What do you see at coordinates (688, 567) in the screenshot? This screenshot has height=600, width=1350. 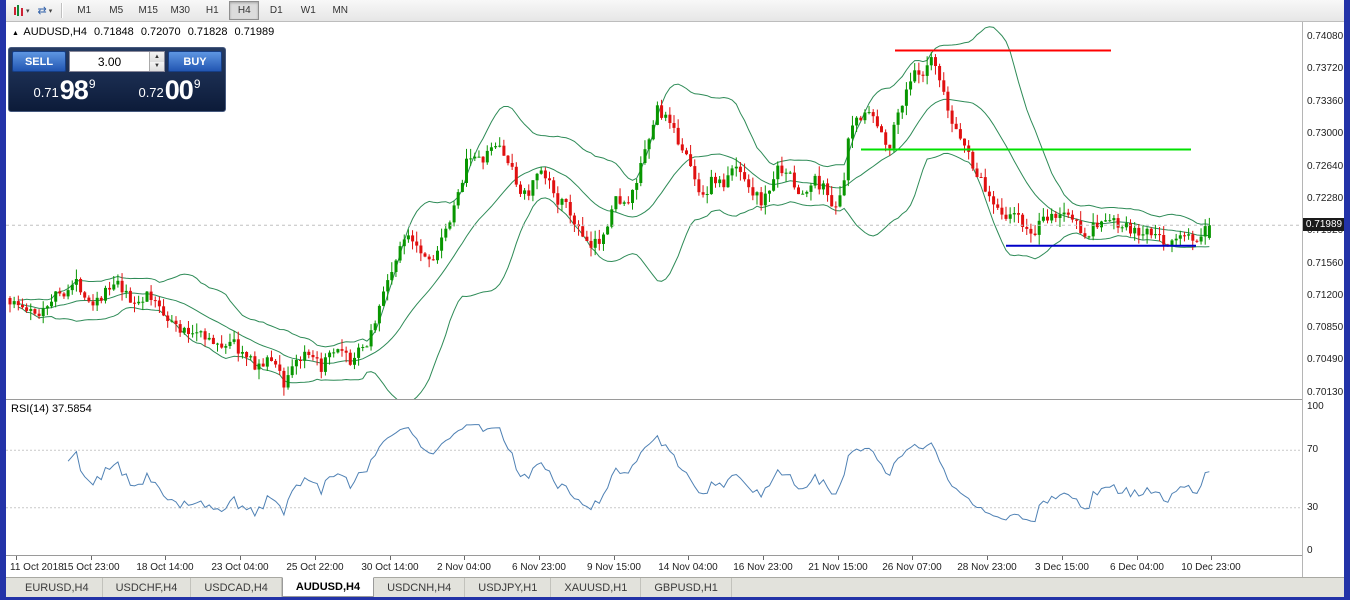 I see `time-axis-label: 14 Nov 04:00` at bounding box center [688, 567].